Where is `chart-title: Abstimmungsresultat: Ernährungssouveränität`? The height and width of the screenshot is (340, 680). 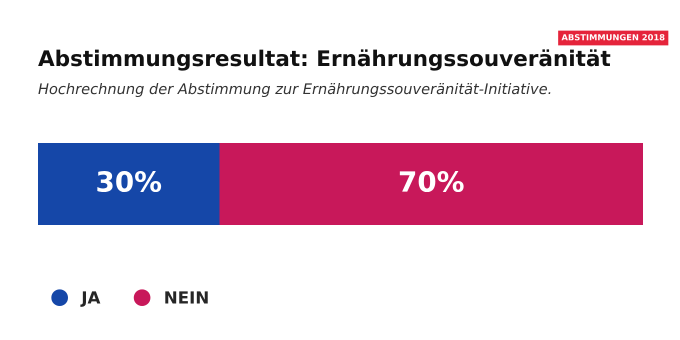 chart-title: Abstimmungsresultat: Ernährungssouveränität is located at coordinates (324, 60).